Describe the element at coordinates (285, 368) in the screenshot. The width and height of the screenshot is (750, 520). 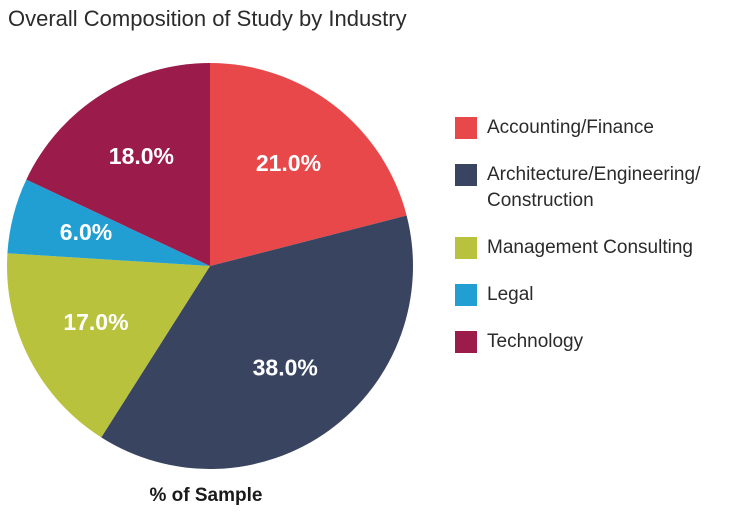
I see `pie-slice-label: 38.0%` at that location.